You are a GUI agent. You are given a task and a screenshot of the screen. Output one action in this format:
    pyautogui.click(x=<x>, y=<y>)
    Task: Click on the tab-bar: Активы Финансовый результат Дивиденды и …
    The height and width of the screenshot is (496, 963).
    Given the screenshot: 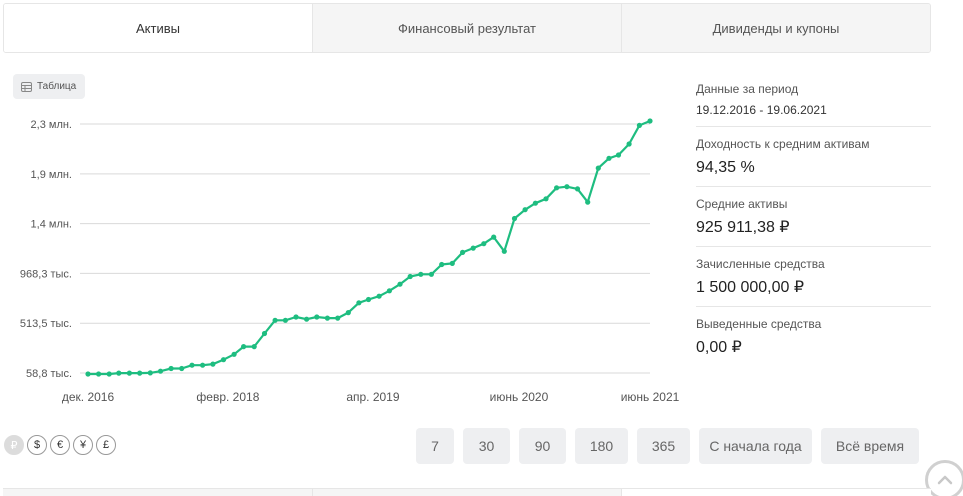 What is the action you would take?
    pyautogui.click(x=467, y=28)
    